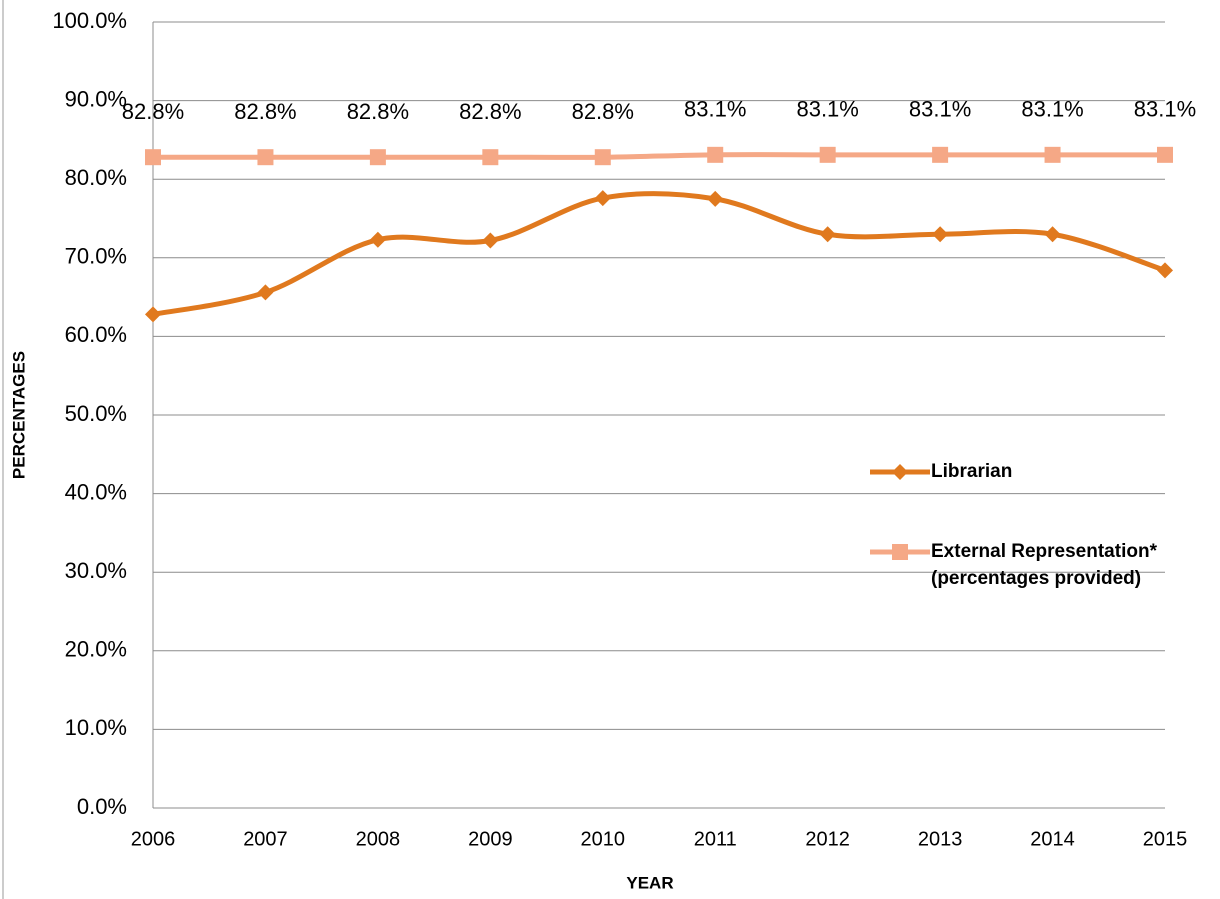 This screenshot has width=1220, height=899. What do you see at coordinates (18, 415) in the screenshot?
I see `y-axis-title: PERCENTAGES` at bounding box center [18, 415].